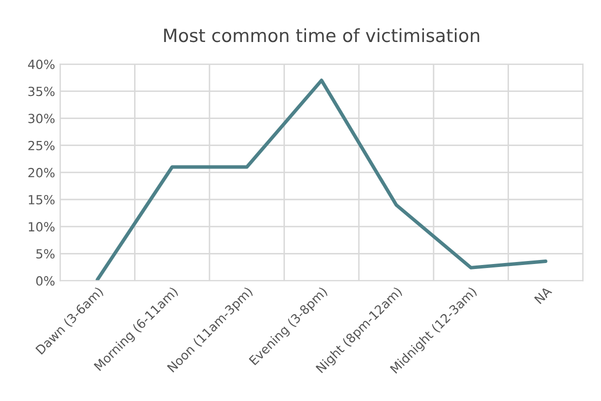 The width and height of the screenshot is (601, 401). I want to click on y-tick-label: 15%, so click(41, 199).